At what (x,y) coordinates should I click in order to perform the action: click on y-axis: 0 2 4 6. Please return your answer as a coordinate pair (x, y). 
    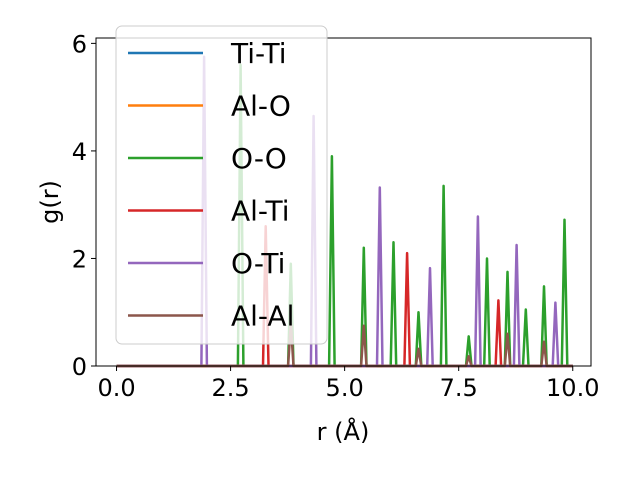
    Looking at the image, I should click on (84, 205).